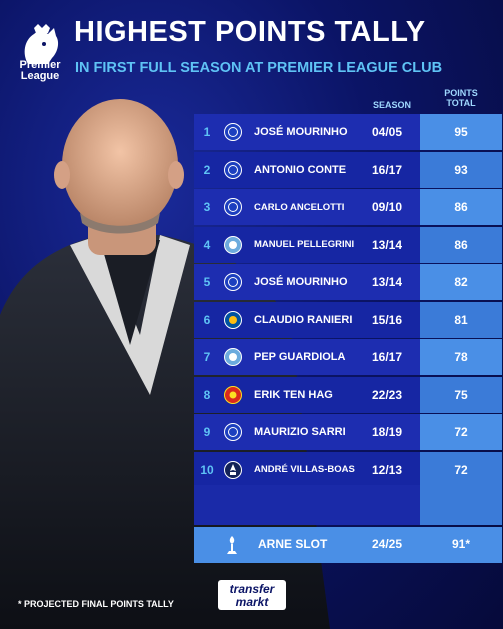 This screenshot has height=629, width=503. I want to click on rank: 5, so click(207, 282).